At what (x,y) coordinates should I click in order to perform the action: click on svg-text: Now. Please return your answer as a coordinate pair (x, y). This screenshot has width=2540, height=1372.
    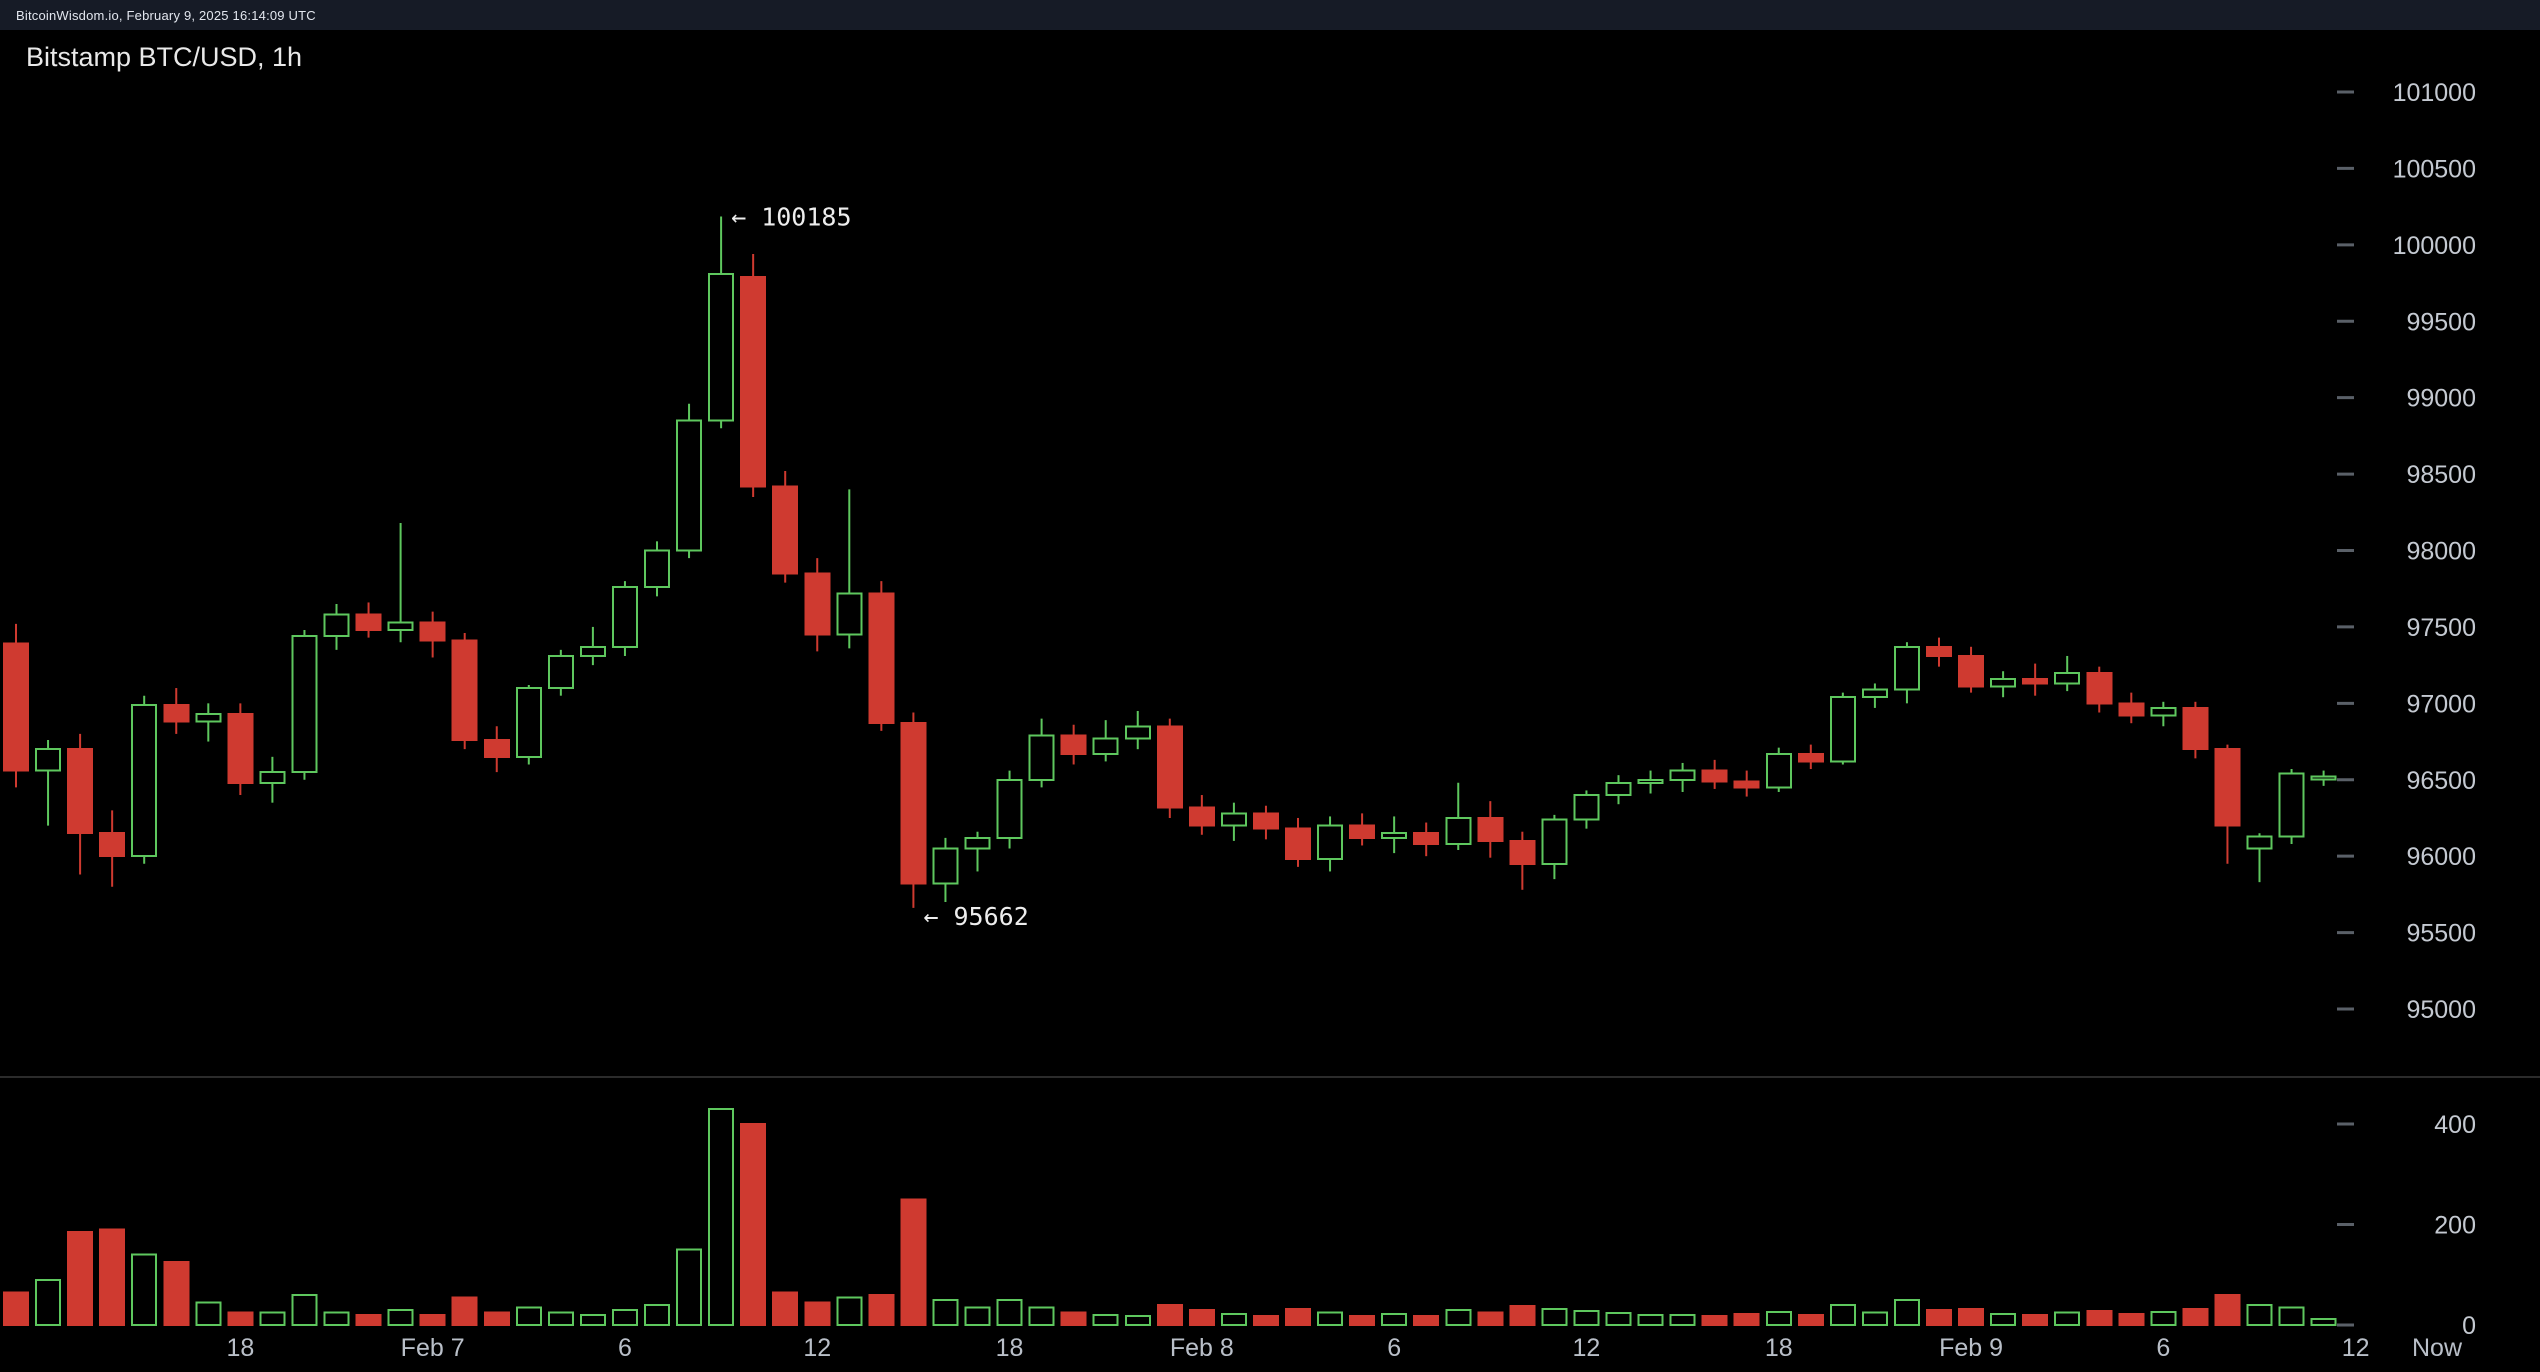
    Looking at the image, I should click on (2437, 1348).